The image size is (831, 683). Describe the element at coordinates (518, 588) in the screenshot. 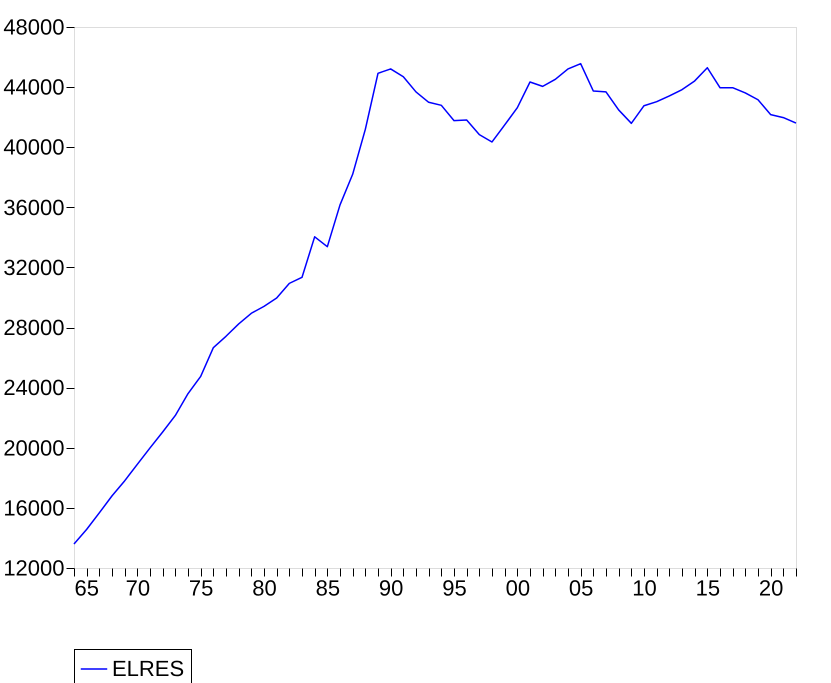

I see `x-tick-label: 00` at that location.